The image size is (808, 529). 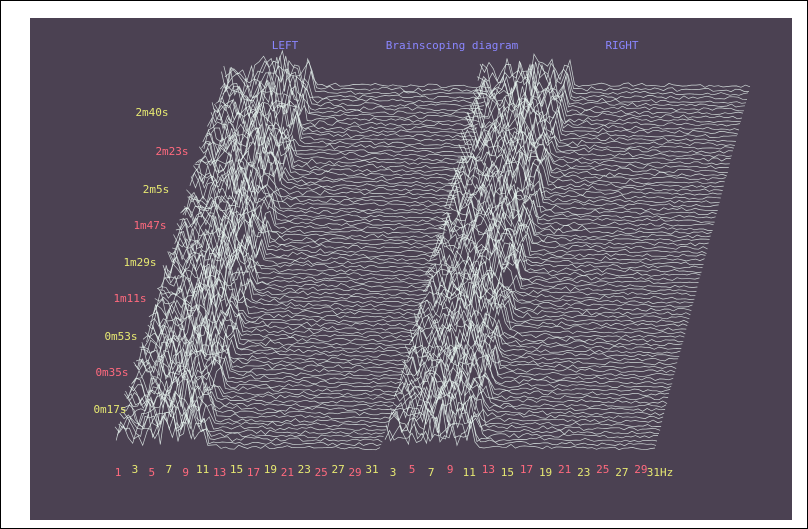 What do you see at coordinates (660, 472) in the screenshot?
I see `frequency-label: 31Hz` at bounding box center [660, 472].